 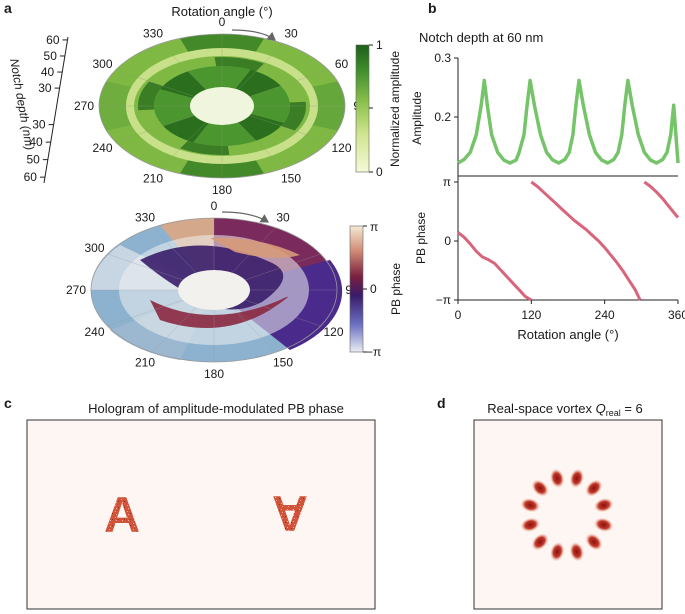 I want to click on amplitude-polar-map, so click(x=222, y=104).